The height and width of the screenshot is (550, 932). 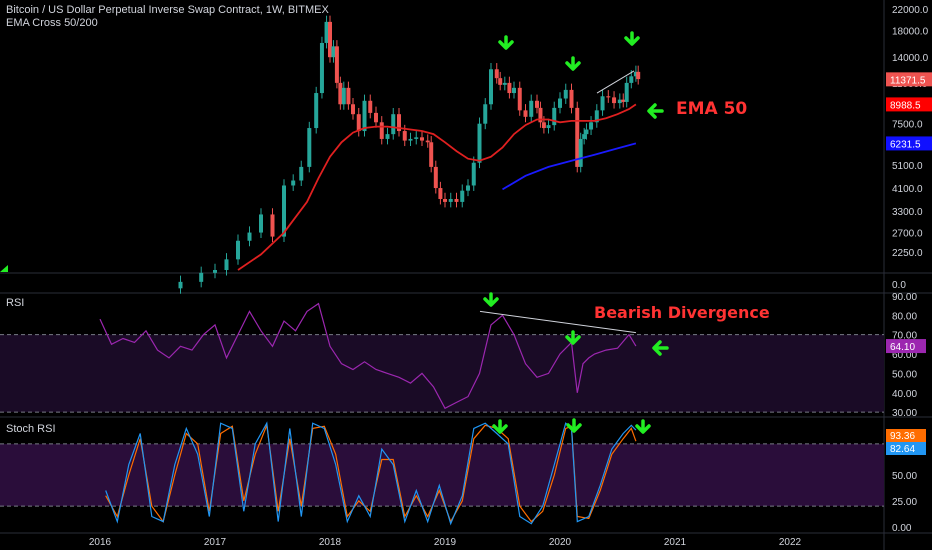 I want to click on volume-zero-label: 0.0, so click(x=899, y=285).